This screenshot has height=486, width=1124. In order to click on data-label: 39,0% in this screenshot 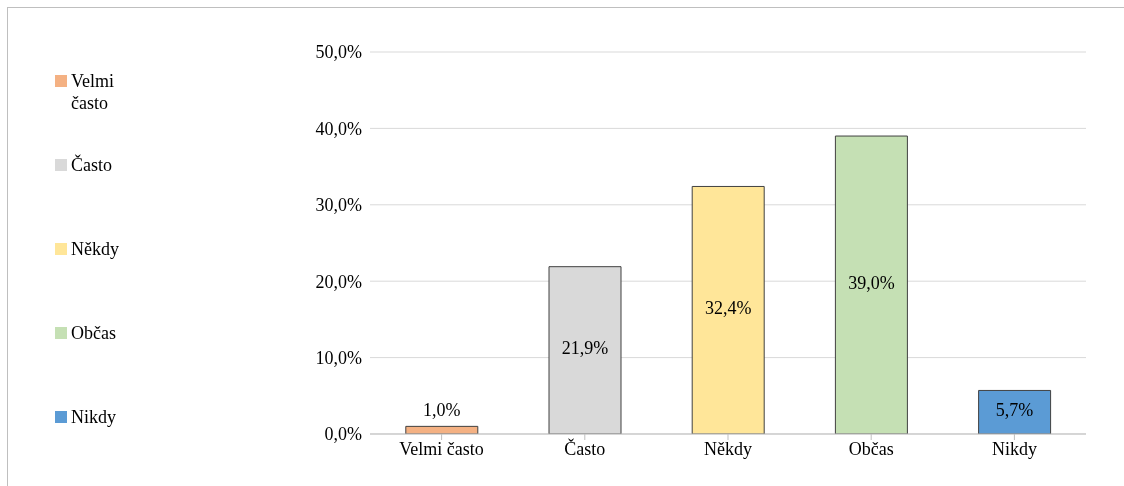, I will do `click(871, 283)`.